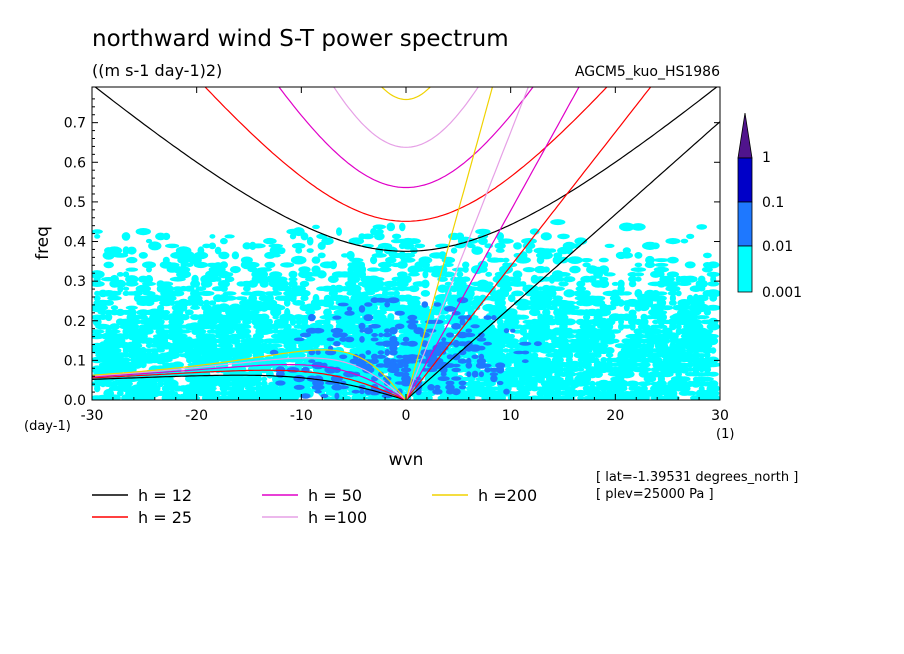  Describe the element at coordinates (75, 163) in the screenshot. I see `y-tick-label: 0.6` at that location.